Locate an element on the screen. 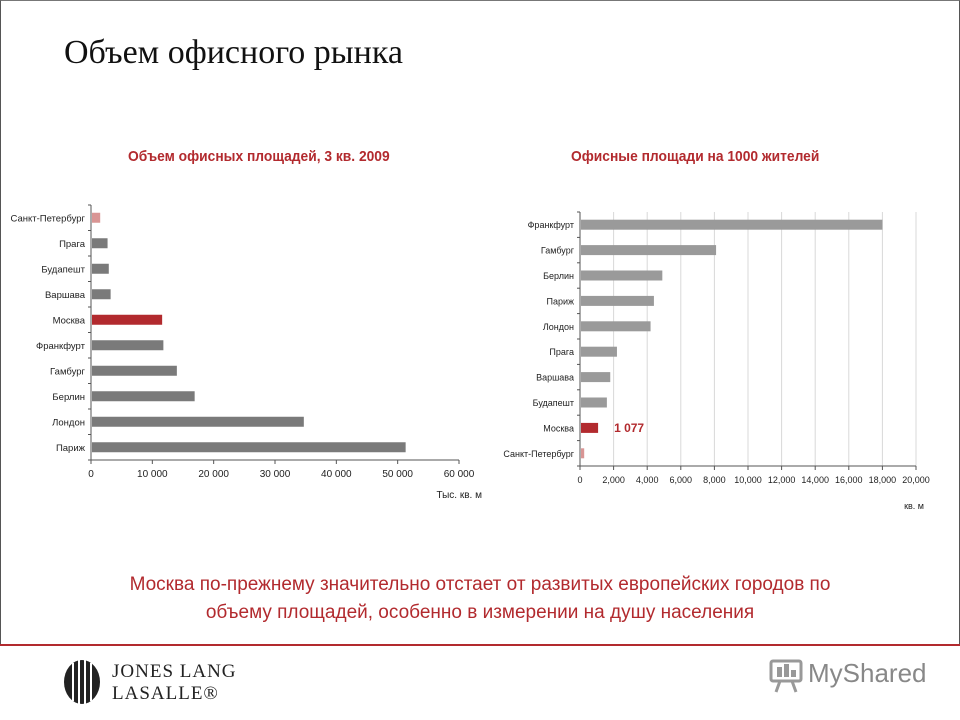  x-tick-label: 40 000 is located at coordinates (336, 474).